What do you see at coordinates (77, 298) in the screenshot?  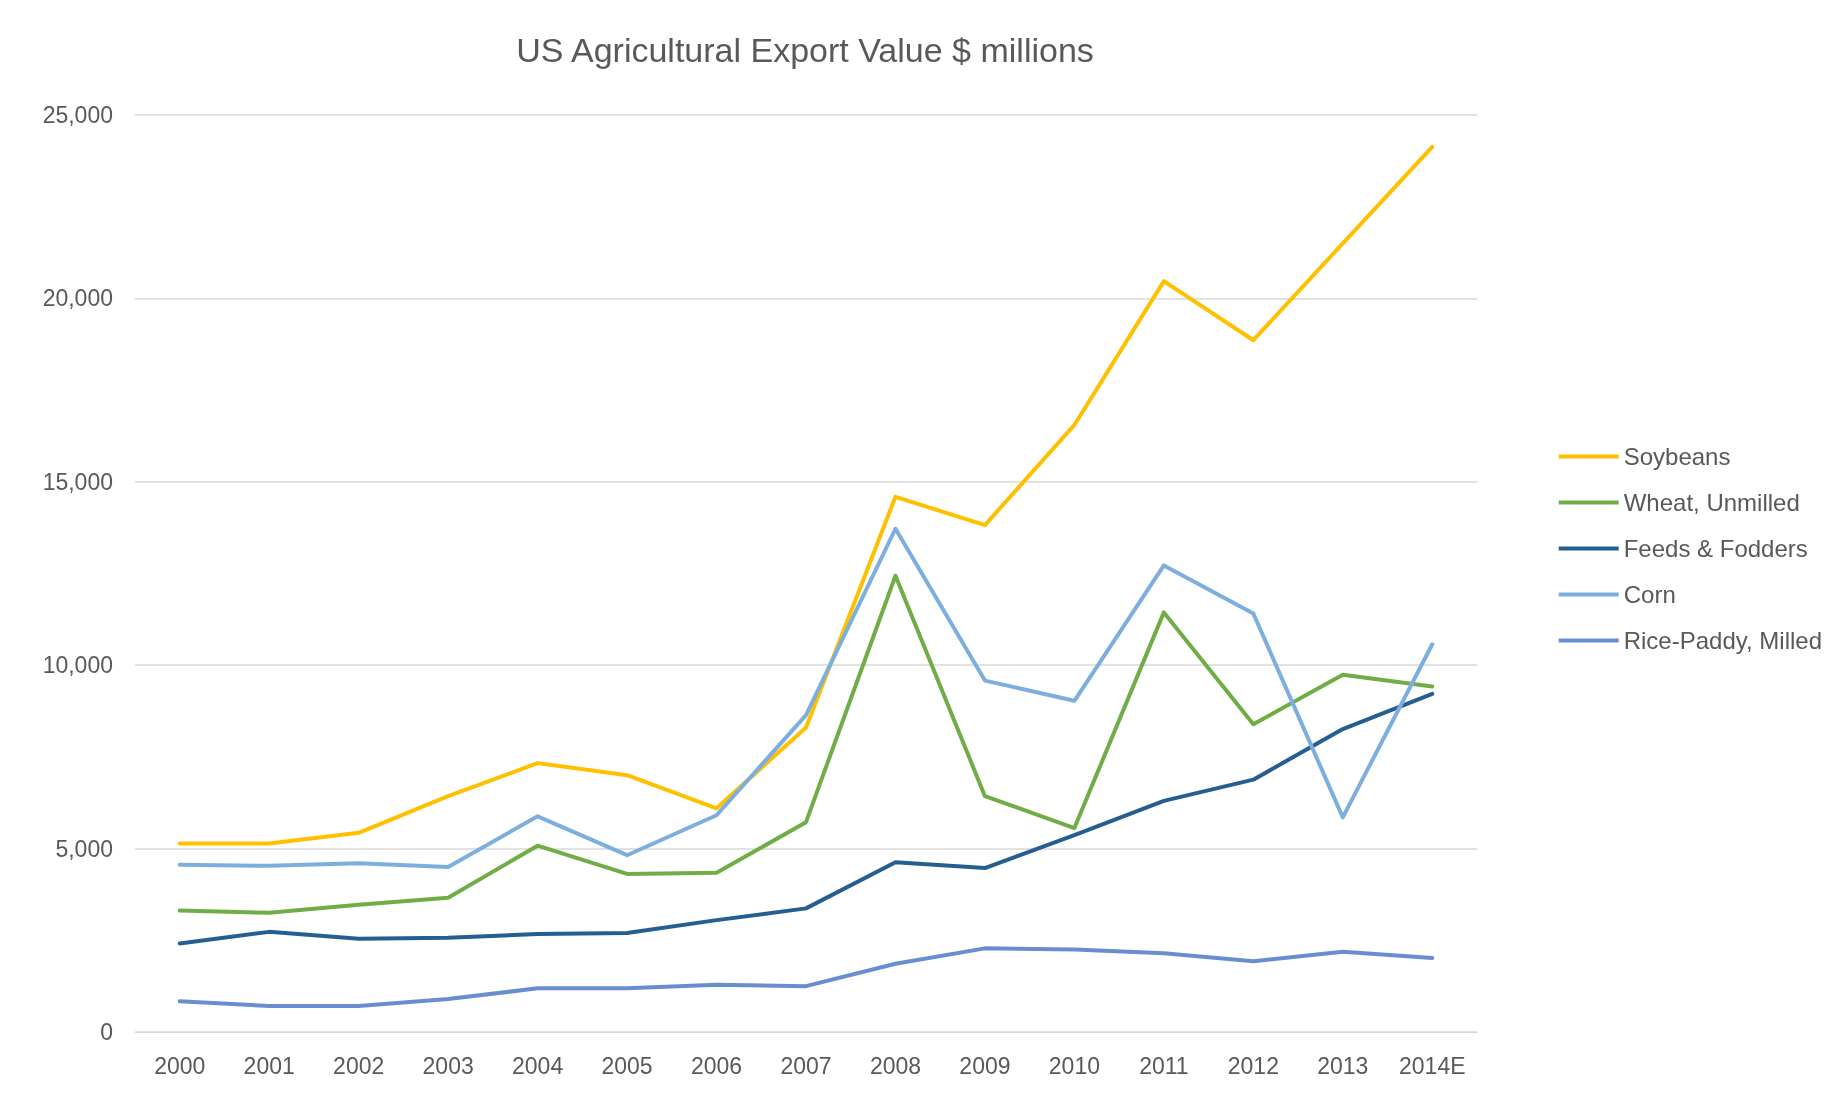 I see `y-tick-label: 20,000` at bounding box center [77, 298].